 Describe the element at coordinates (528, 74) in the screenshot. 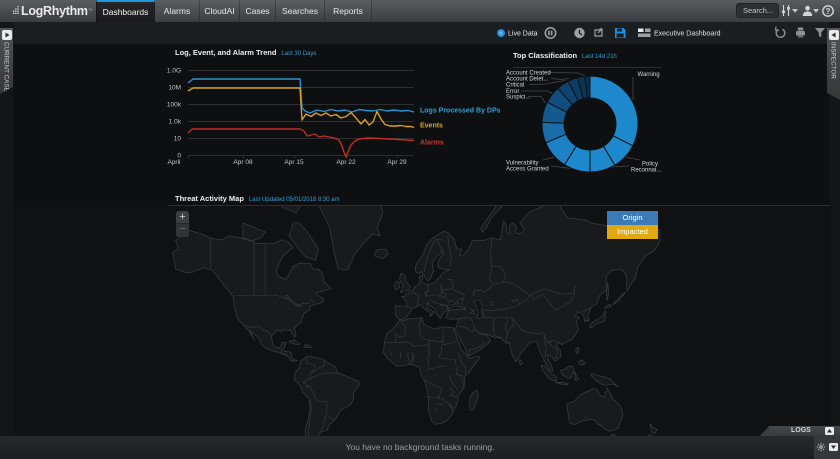

I see `svg-text: Account Created` at that location.